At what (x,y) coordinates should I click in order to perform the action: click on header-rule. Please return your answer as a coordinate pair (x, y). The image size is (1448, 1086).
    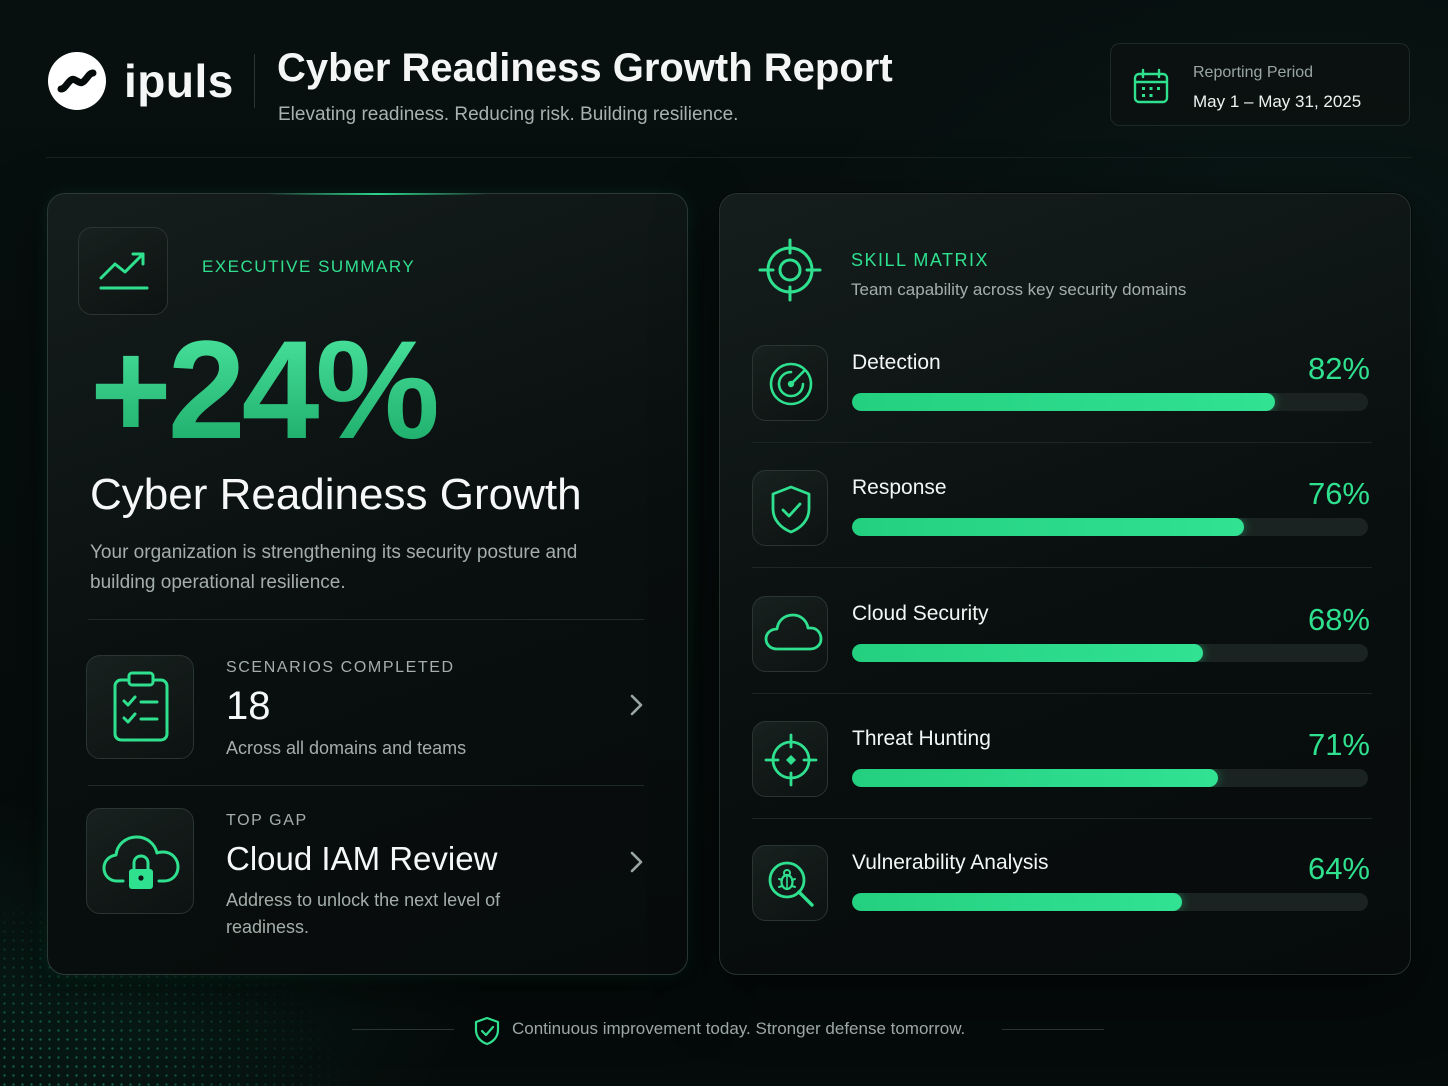
    Looking at the image, I should click on (729, 157).